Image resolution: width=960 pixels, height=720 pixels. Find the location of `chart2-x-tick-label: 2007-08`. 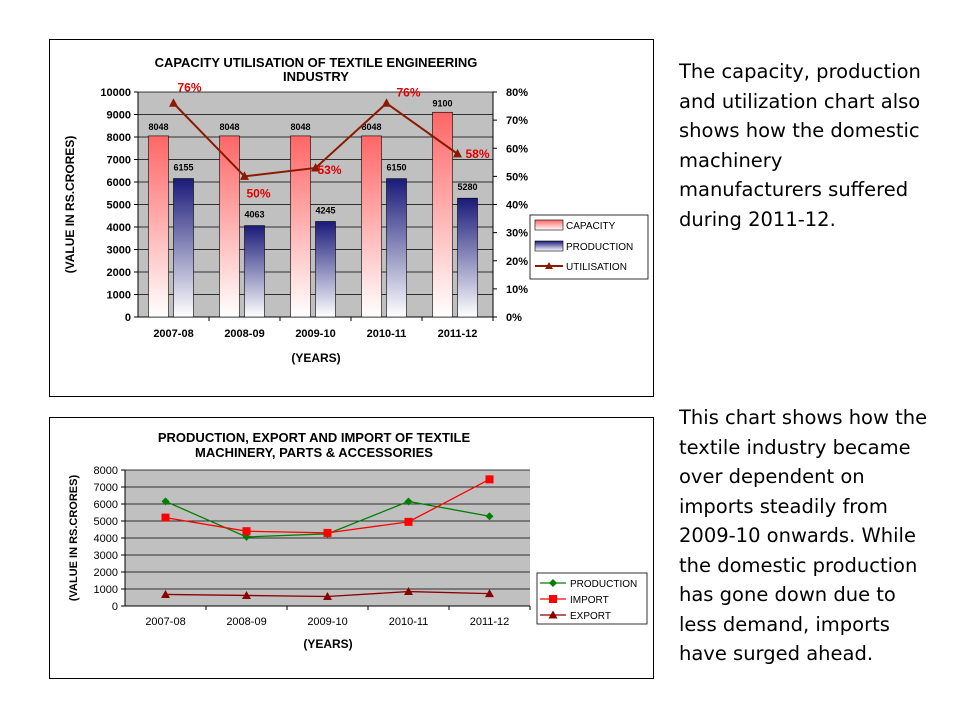

chart2-x-tick-label: 2007-08 is located at coordinates (165, 622).